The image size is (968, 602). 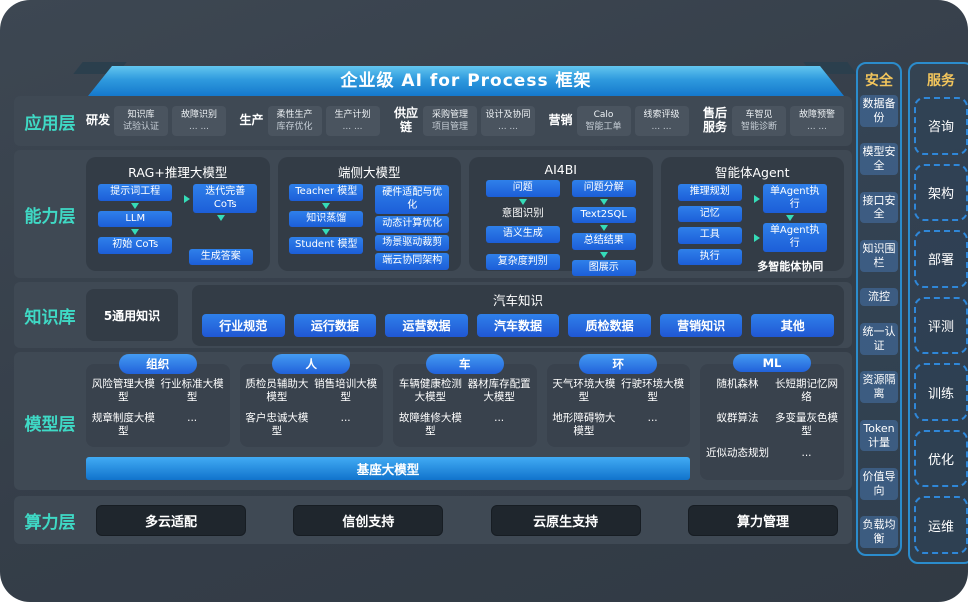 I want to click on security-item: 接口安全, so click(x=879, y=207).